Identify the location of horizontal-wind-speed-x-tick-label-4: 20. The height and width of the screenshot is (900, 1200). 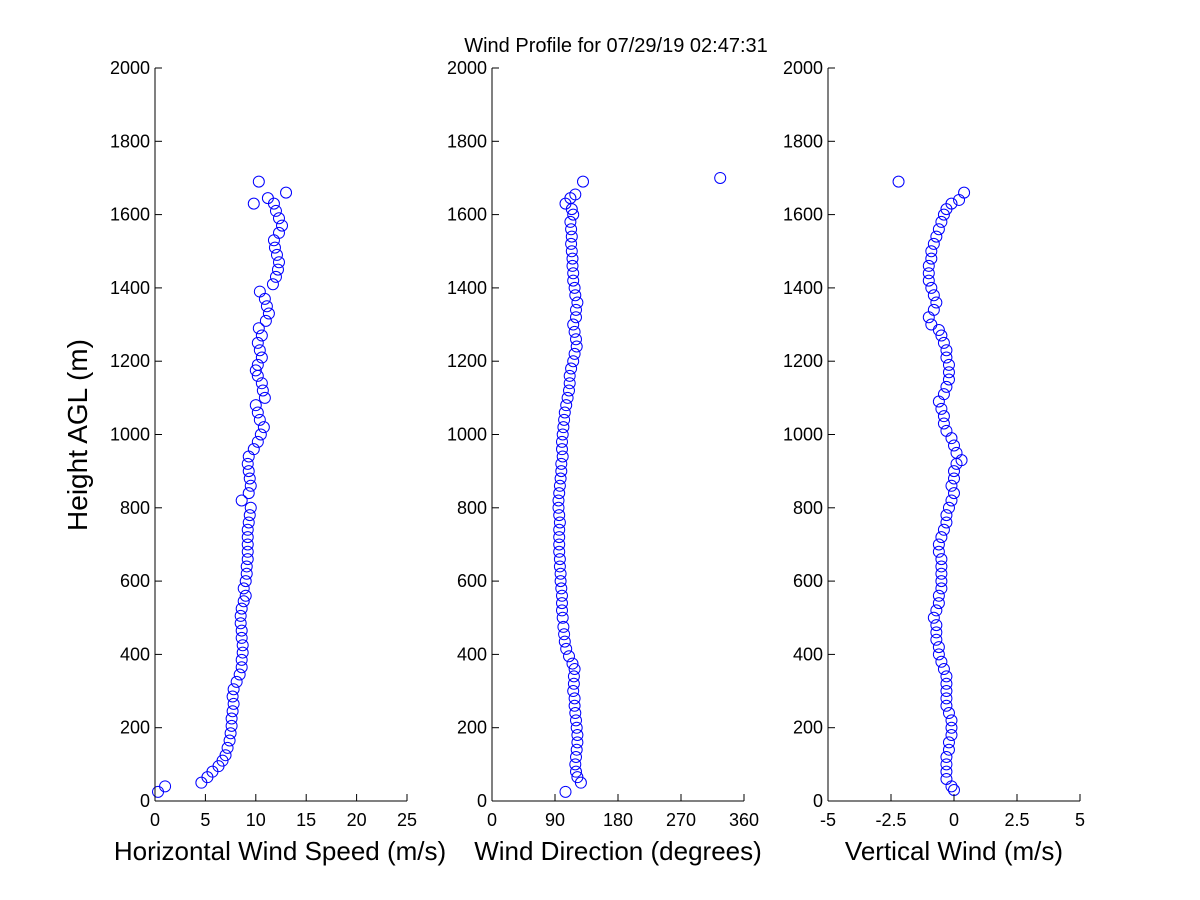
(357, 820).